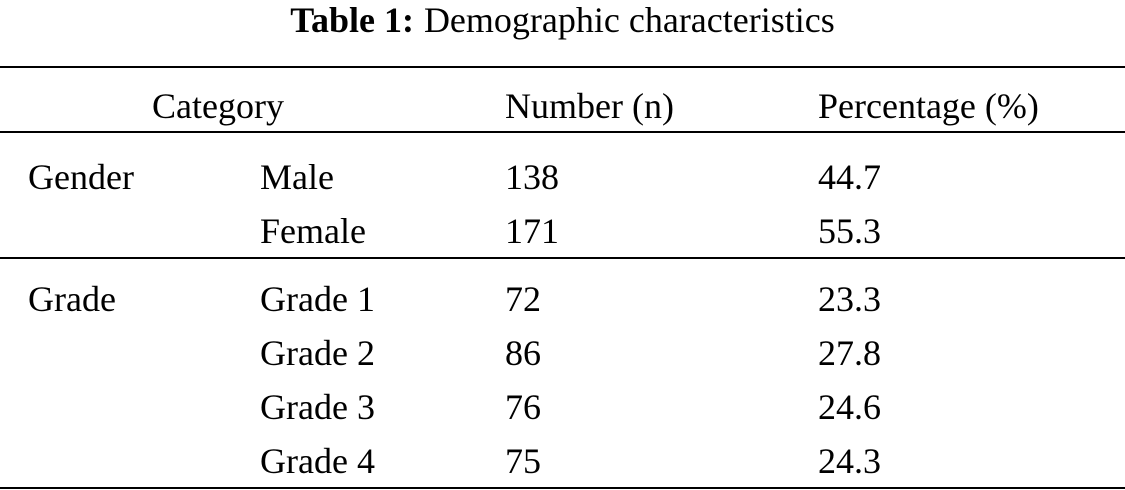  I want to click on cell: 24.3, so click(849, 461).